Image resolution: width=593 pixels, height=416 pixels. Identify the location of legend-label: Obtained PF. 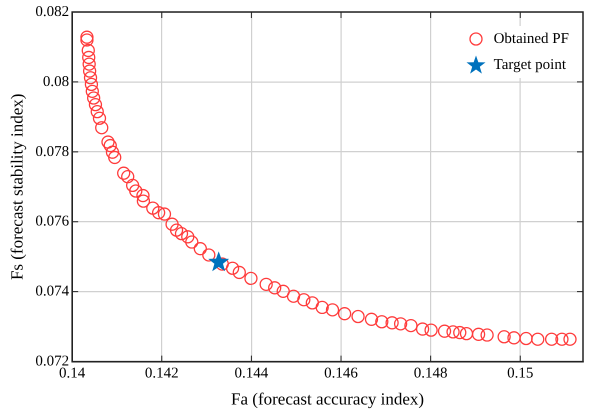
(531, 39).